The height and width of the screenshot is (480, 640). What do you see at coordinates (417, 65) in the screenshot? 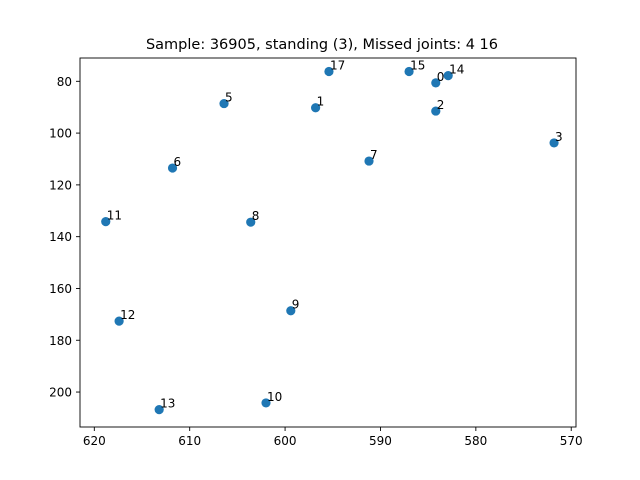
I see `point-label: 15` at bounding box center [417, 65].